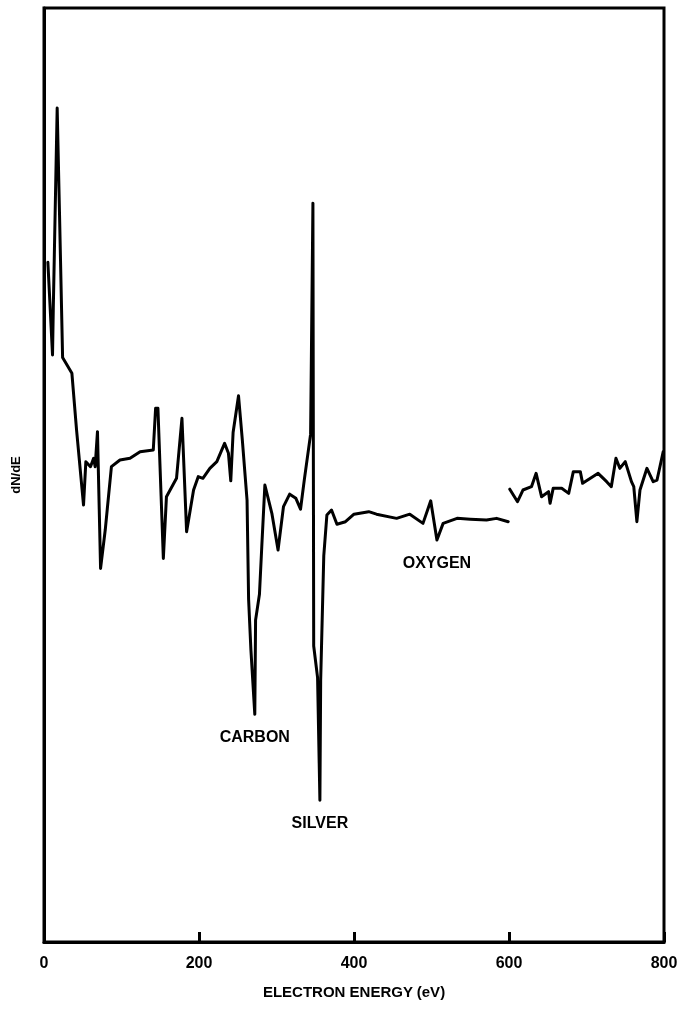  I want to click on x-tick-label: 0, so click(44, 962).